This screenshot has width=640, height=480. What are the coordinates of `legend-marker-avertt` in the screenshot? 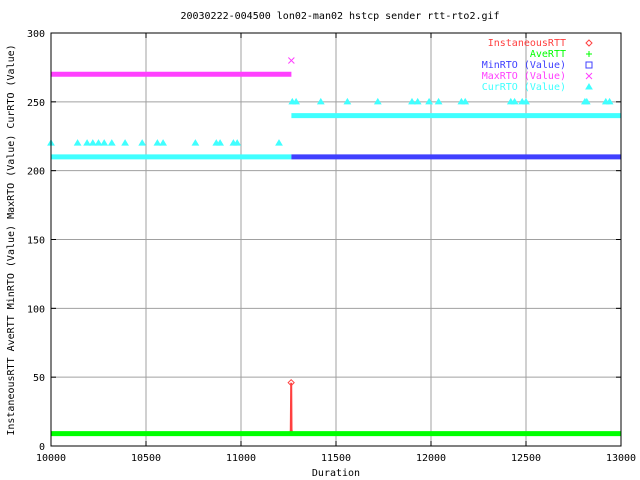 It's located at (589, 54).